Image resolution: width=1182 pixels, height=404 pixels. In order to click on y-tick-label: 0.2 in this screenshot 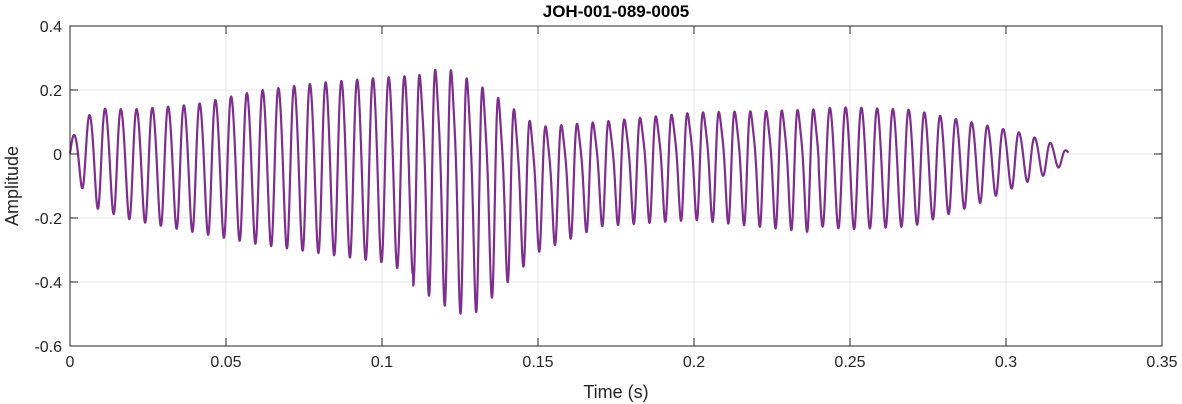, I will do `click(51, 91)`.